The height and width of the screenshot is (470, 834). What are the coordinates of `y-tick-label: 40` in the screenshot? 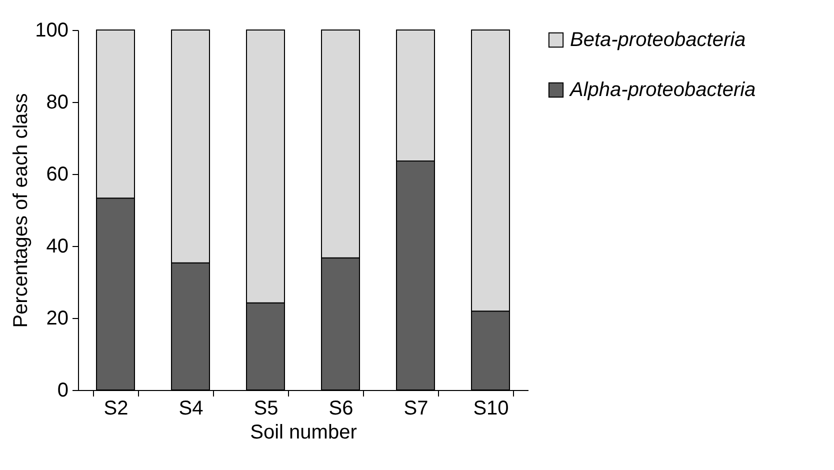 It's located at (57, 247).